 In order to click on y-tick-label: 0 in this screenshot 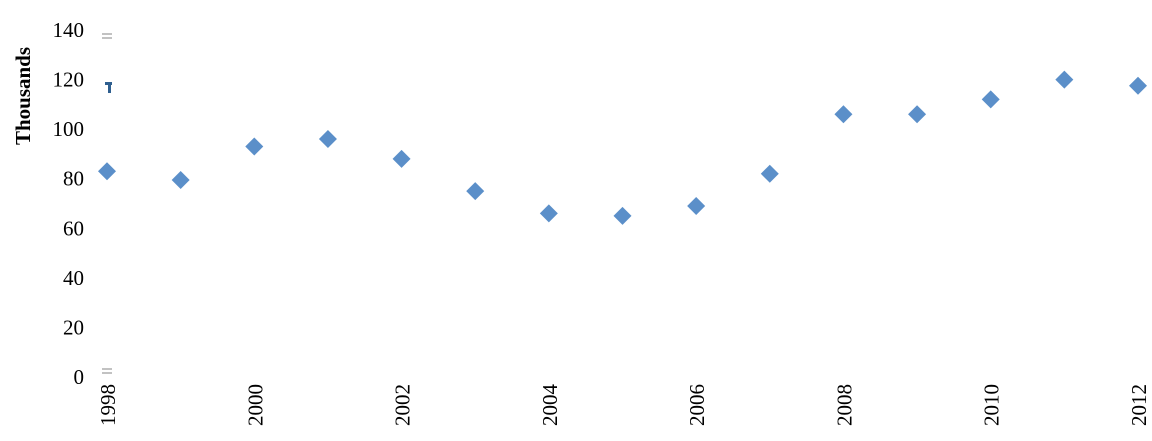, I will do `click(79, 377)`.